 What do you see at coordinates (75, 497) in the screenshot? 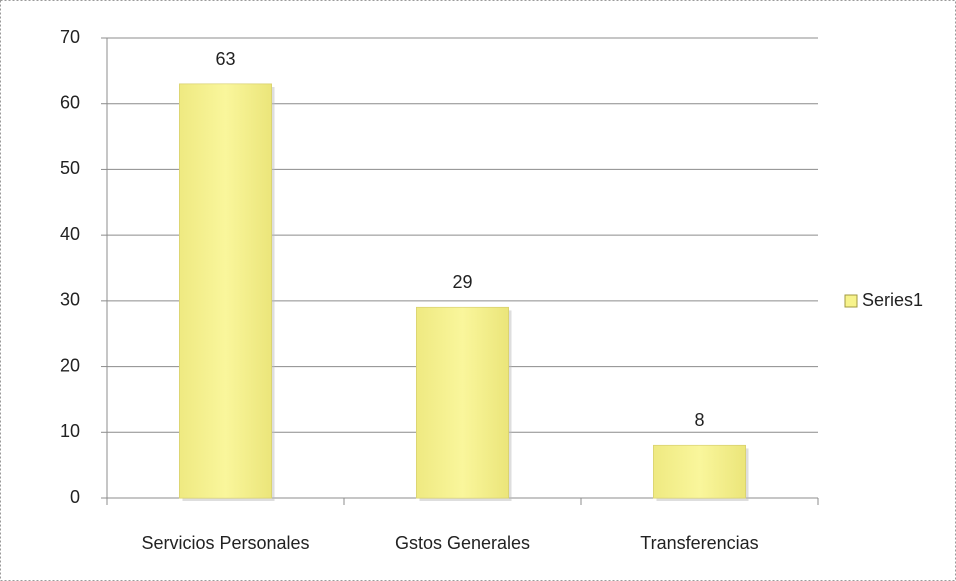
I see `y-tick-label: 0` at bounding box center [75, 497].